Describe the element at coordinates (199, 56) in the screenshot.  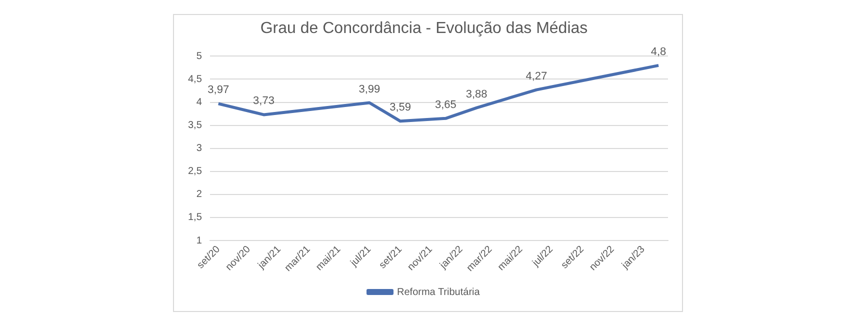
I see `y-tick-label: 5` at that location.